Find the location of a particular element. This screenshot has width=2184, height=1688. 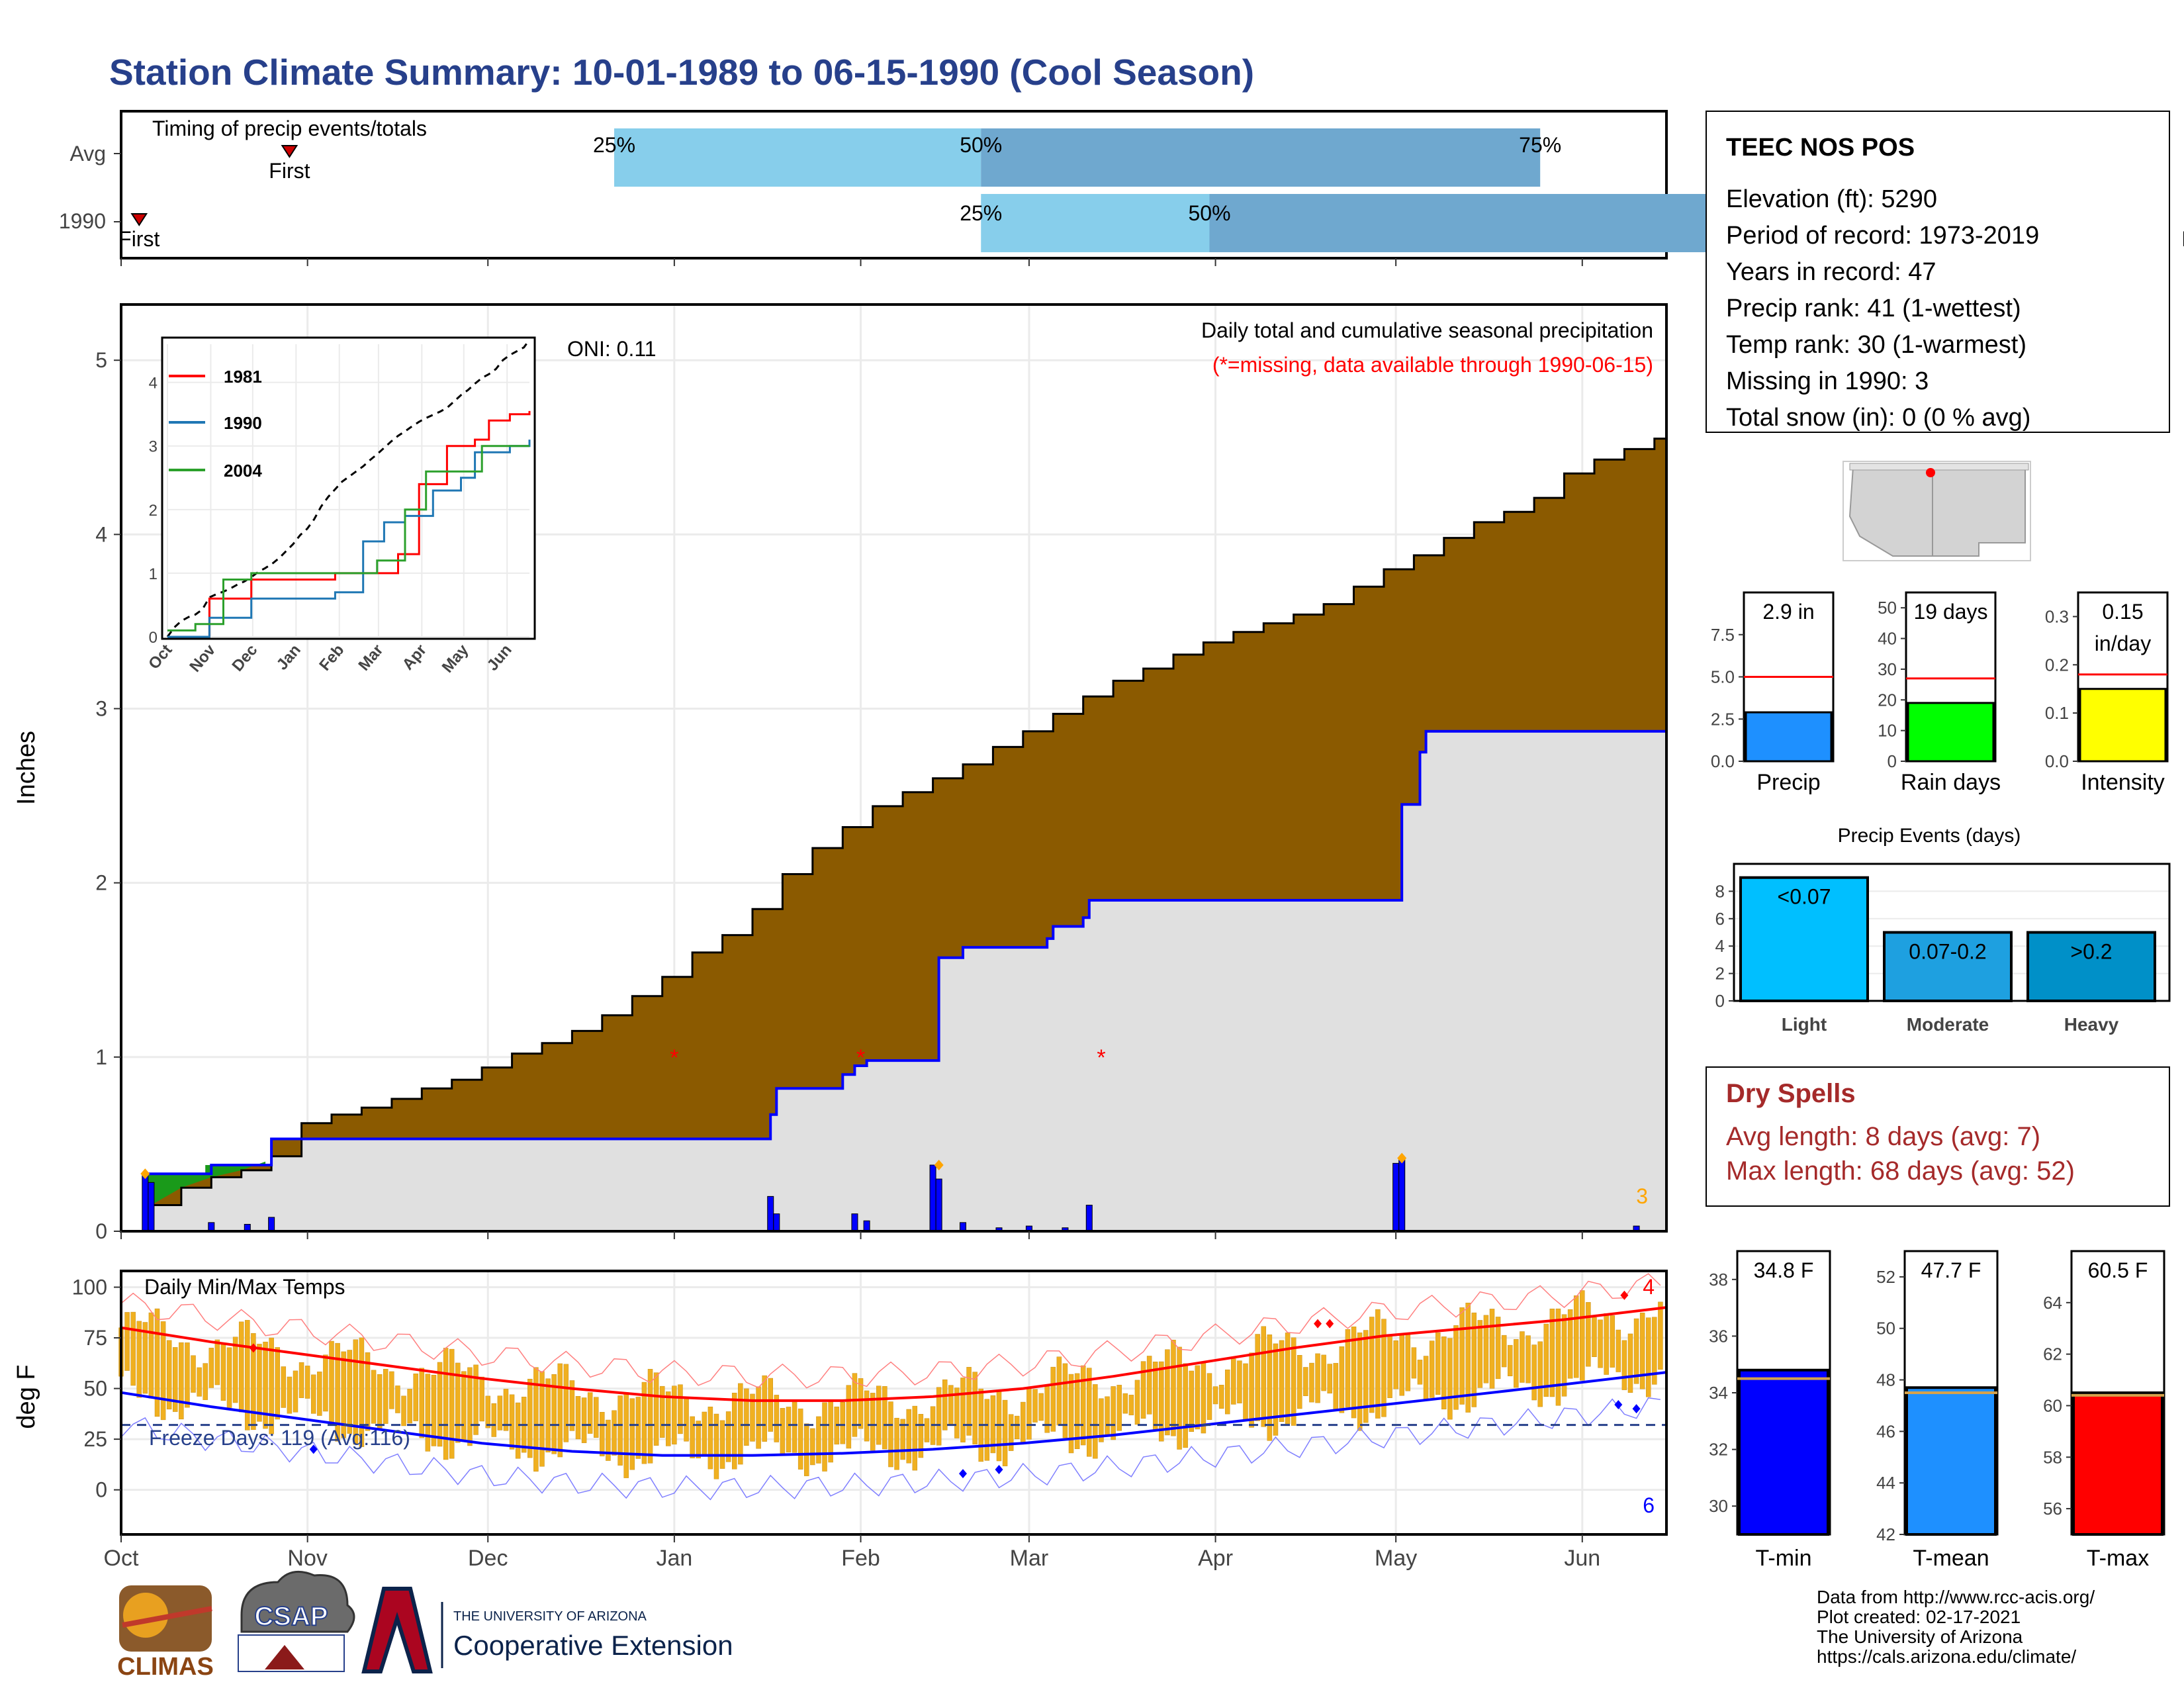

summary-y-tick-label: 40 is located at coordinates (1888, 639).